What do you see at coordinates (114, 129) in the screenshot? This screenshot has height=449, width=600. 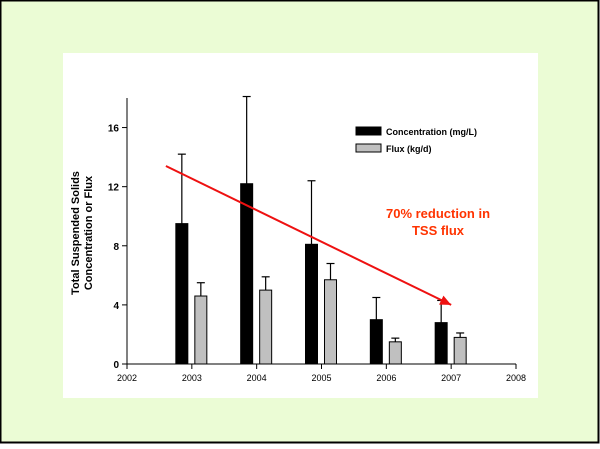 I see `y-tick-label-16: 16` at bounding box center [114, 129].